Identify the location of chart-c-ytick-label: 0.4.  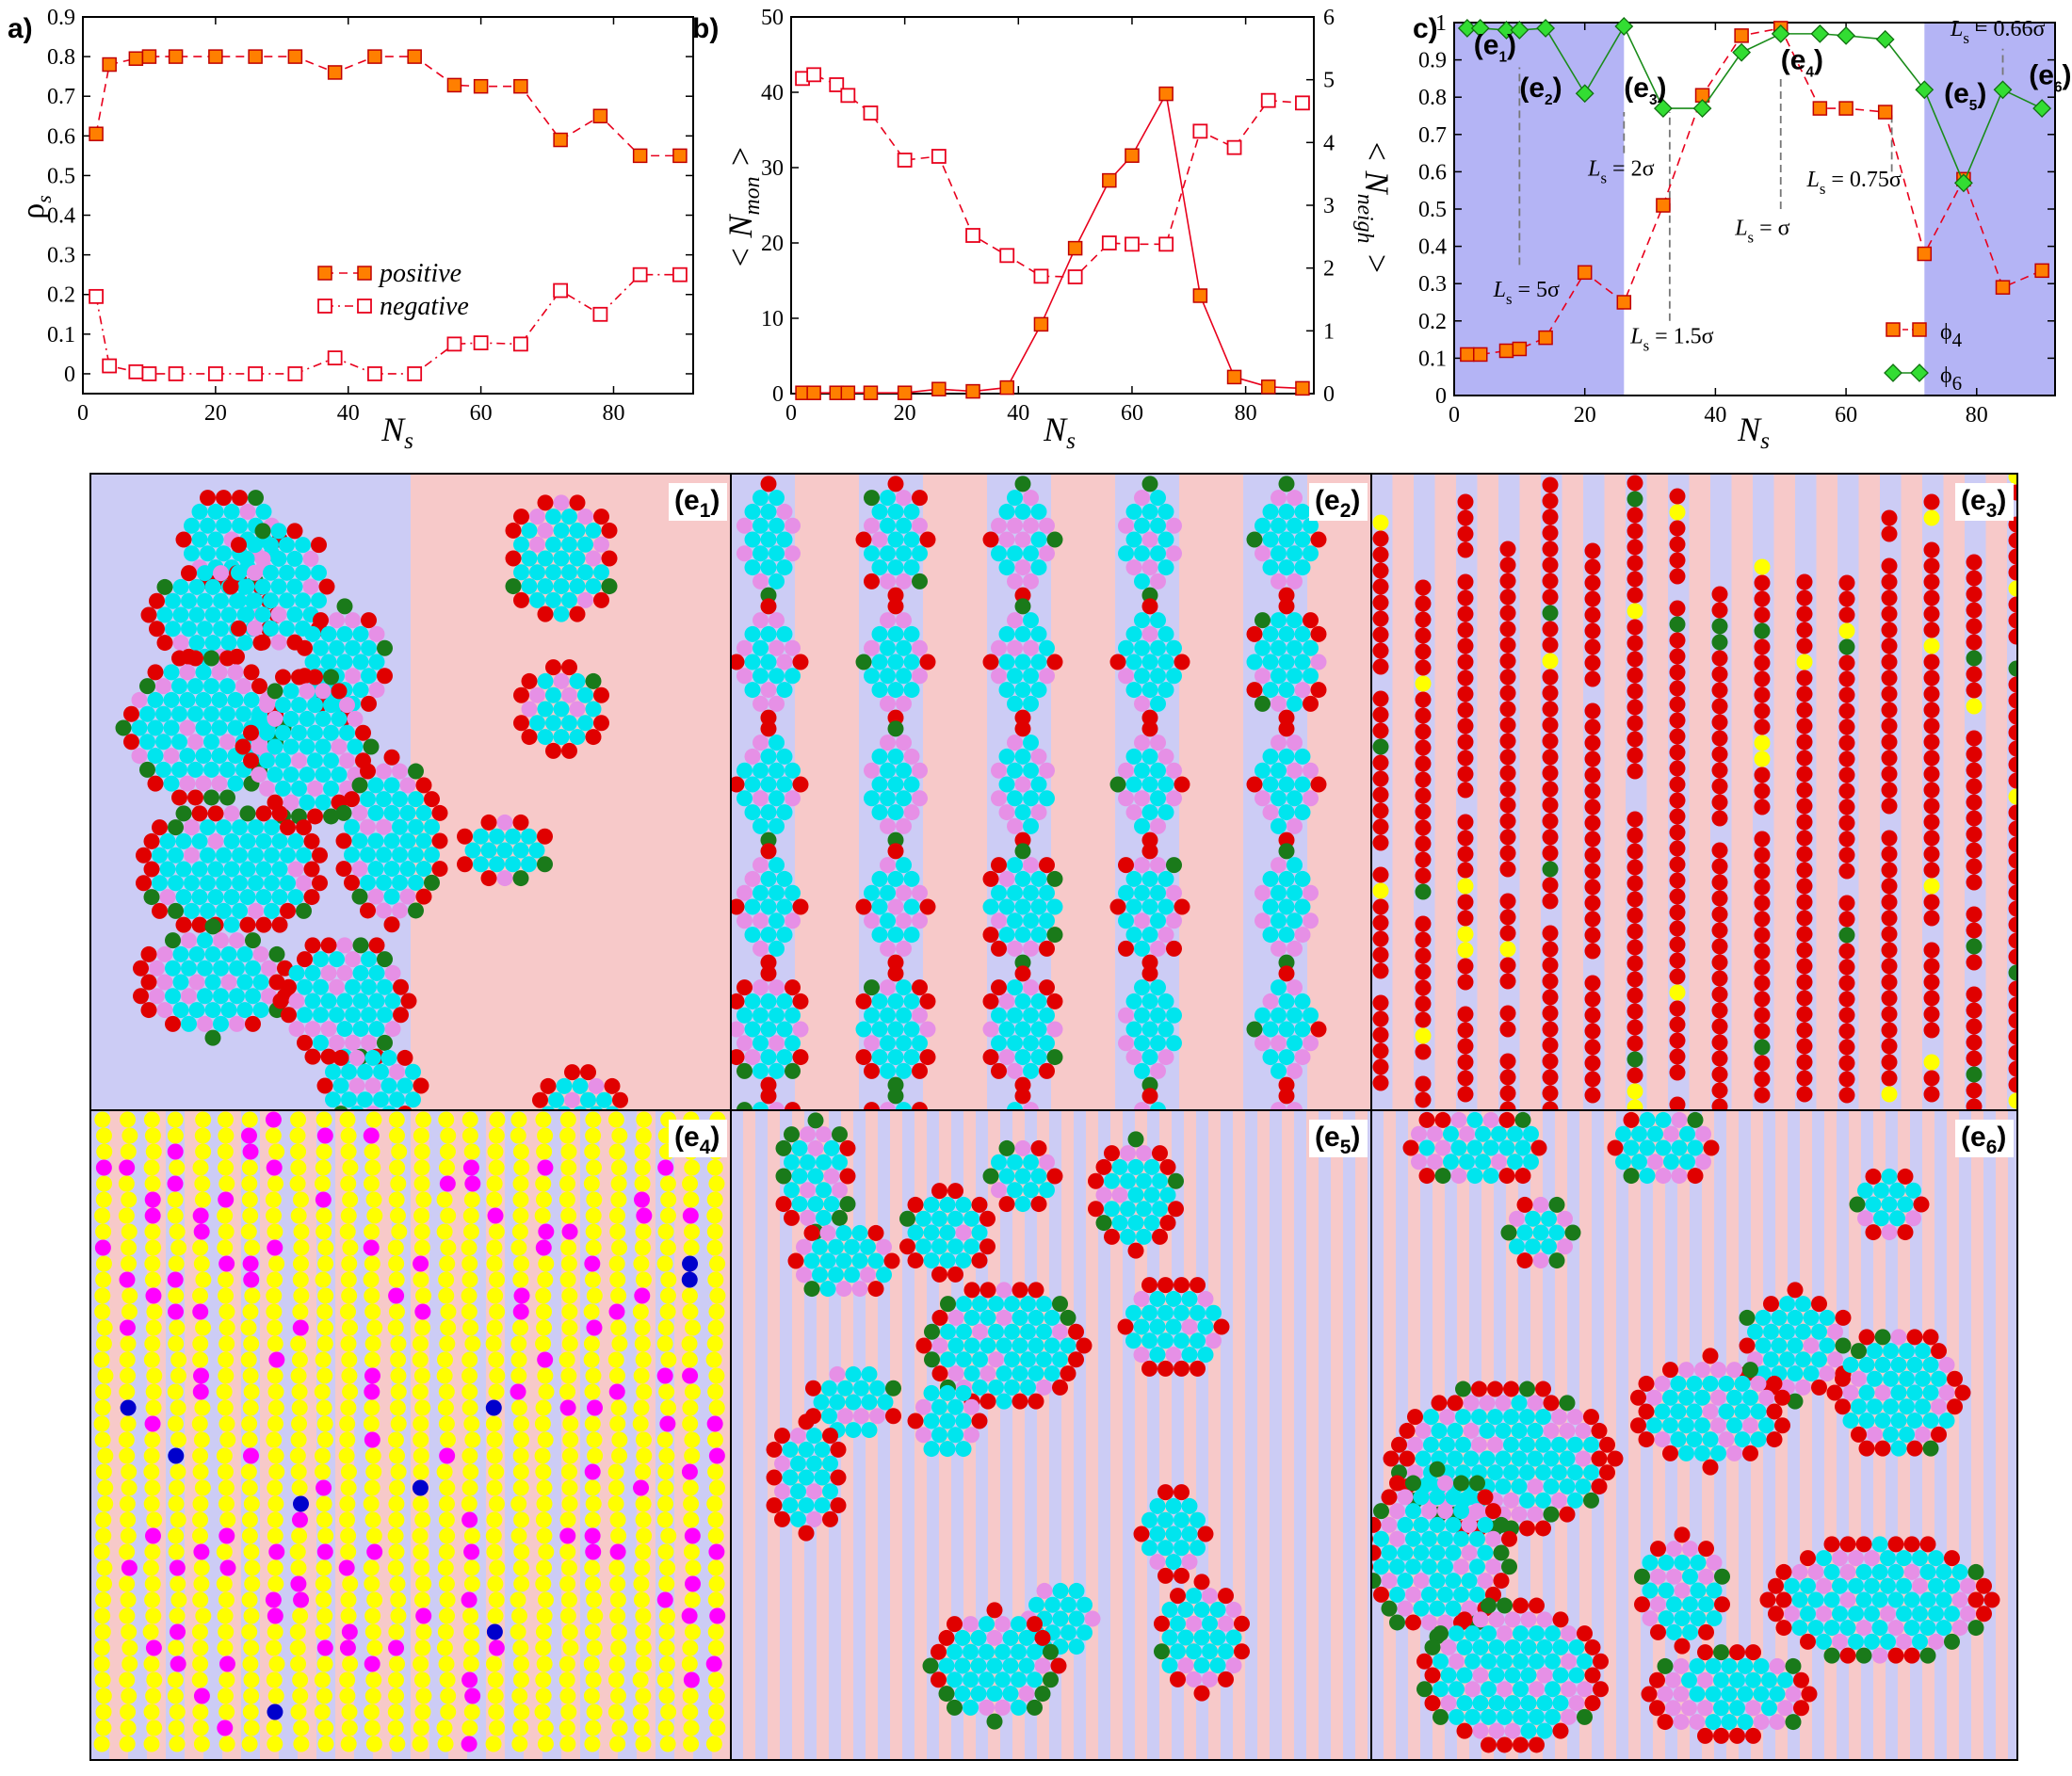
(1432, 247).